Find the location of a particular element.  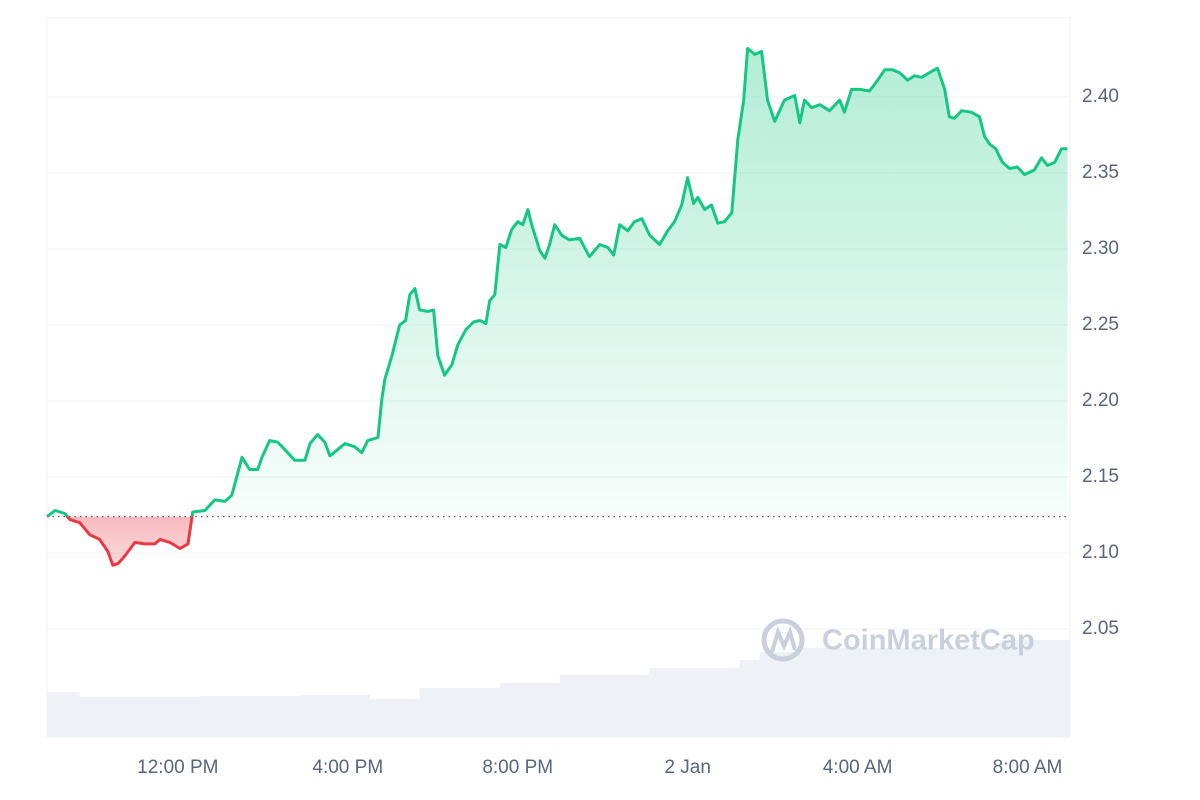

y-tick-label: 2.30 is located at coordinates (1100, 248).